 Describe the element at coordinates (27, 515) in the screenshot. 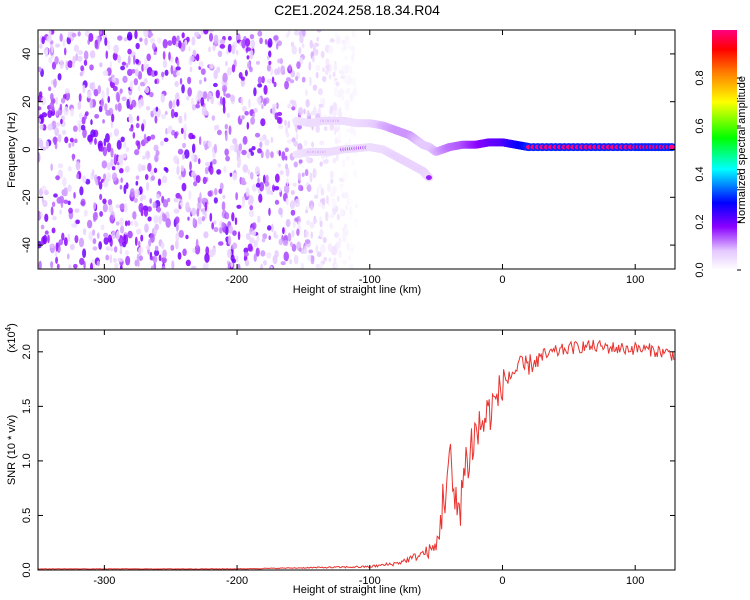

I see `y-tick-label: 0.5` at that location.